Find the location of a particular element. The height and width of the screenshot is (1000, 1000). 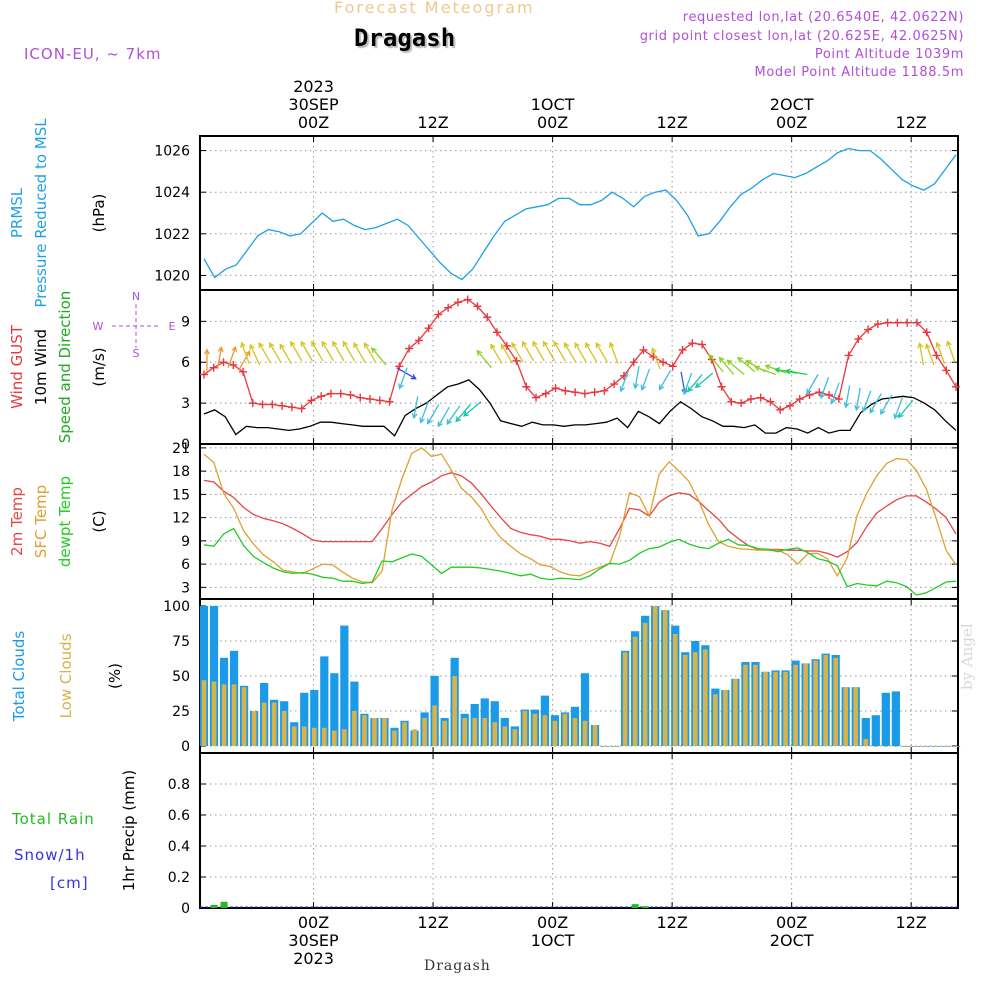

rain-bar is located at coordinates (214, 906).